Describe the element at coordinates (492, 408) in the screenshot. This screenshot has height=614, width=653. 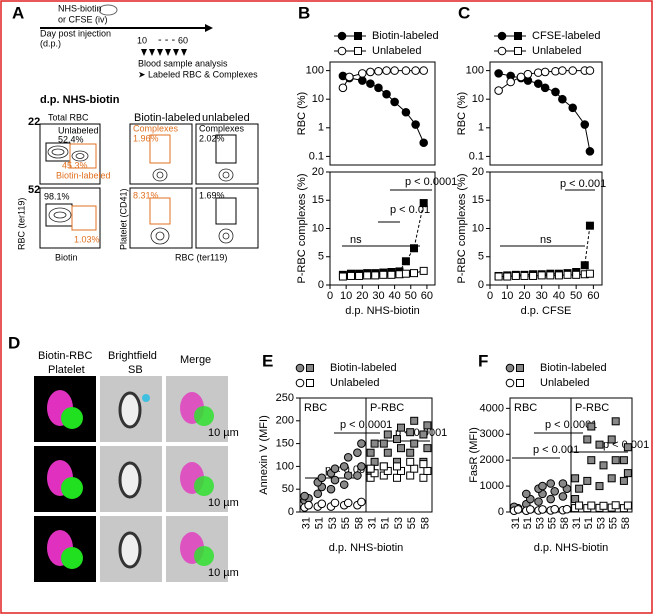
I see `y-tick-label: 4000` at that location.